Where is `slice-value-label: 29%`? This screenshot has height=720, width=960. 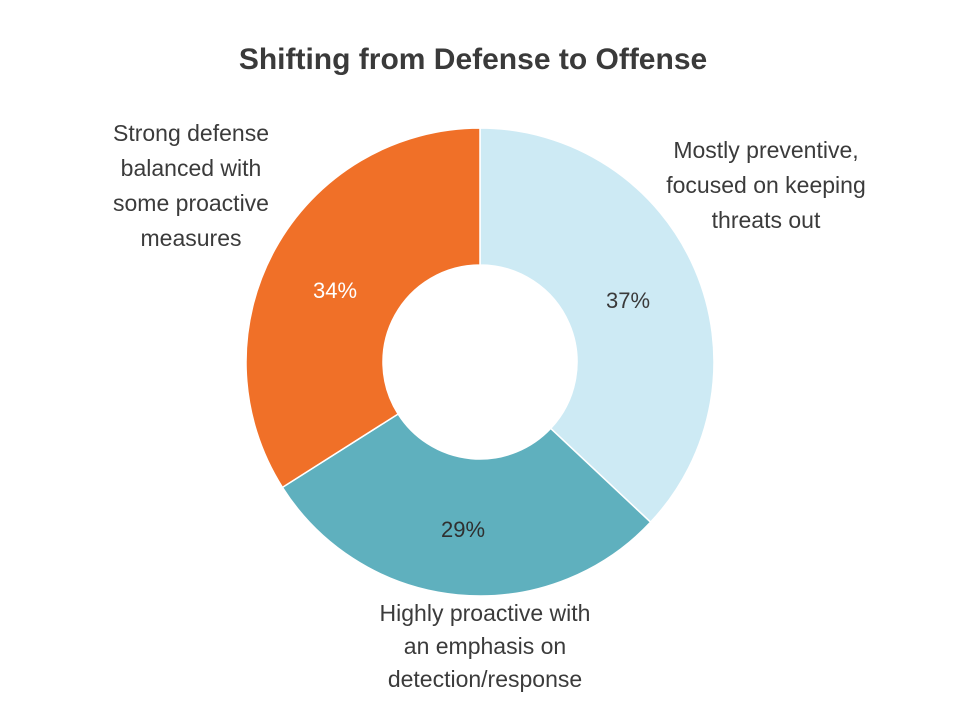 slice-value-label: 29% is located at coordinates (463, 529).